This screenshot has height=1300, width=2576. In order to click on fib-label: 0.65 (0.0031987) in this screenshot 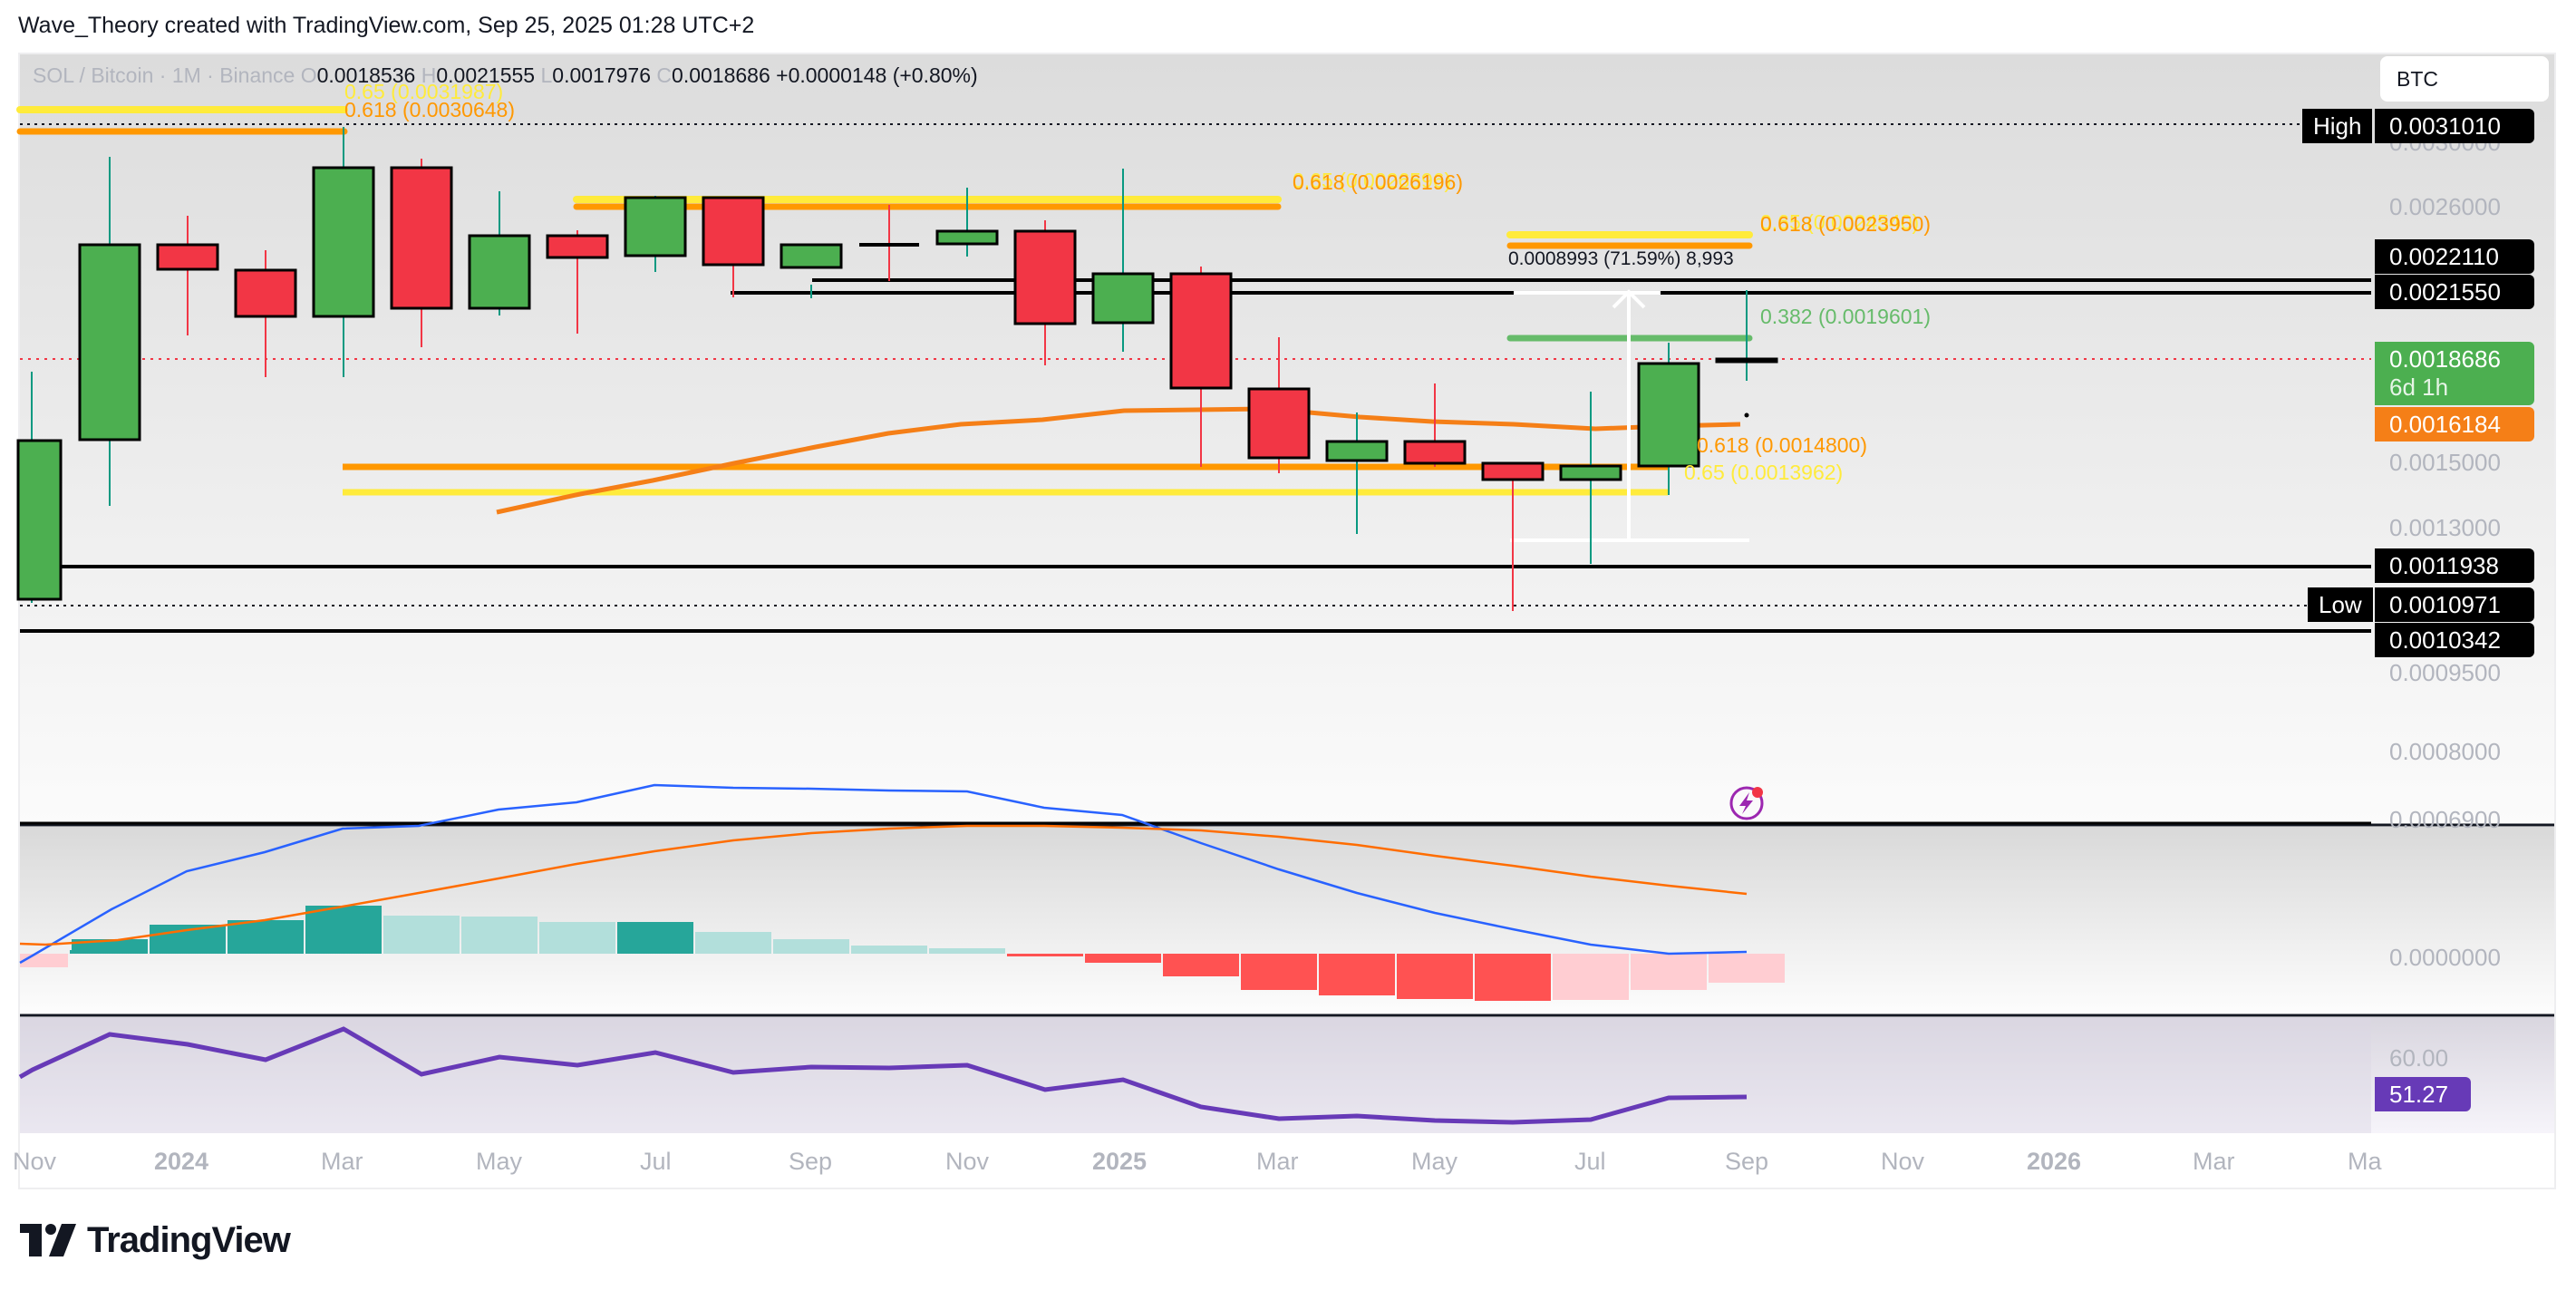, I will do `click(424, 92)`.